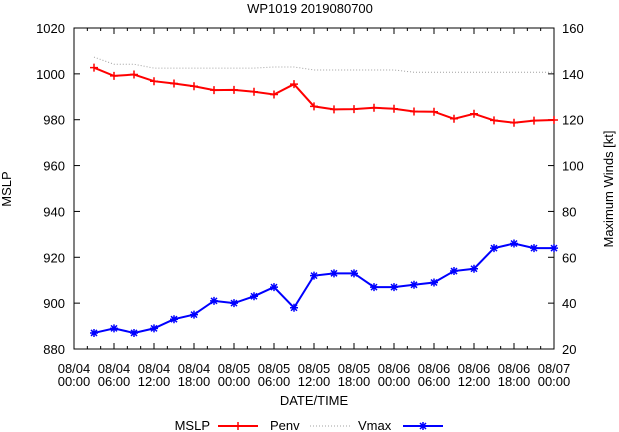  Describe the element at coordinates (423, 426) in the screenshot. I see `legend-marker-vmax` at that location.